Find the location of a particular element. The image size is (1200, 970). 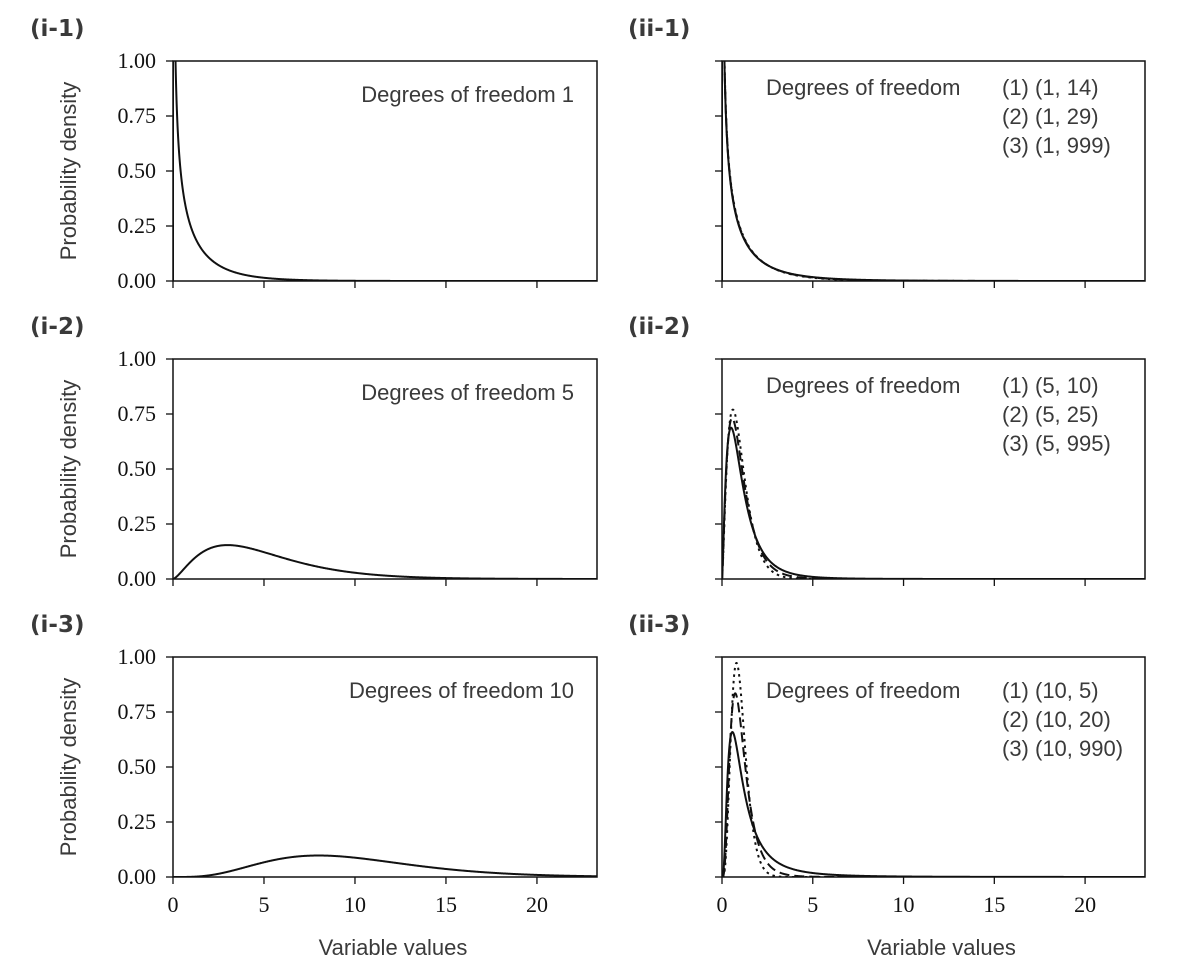

panel-label: (i-2) is located at coordinates (57, 327).